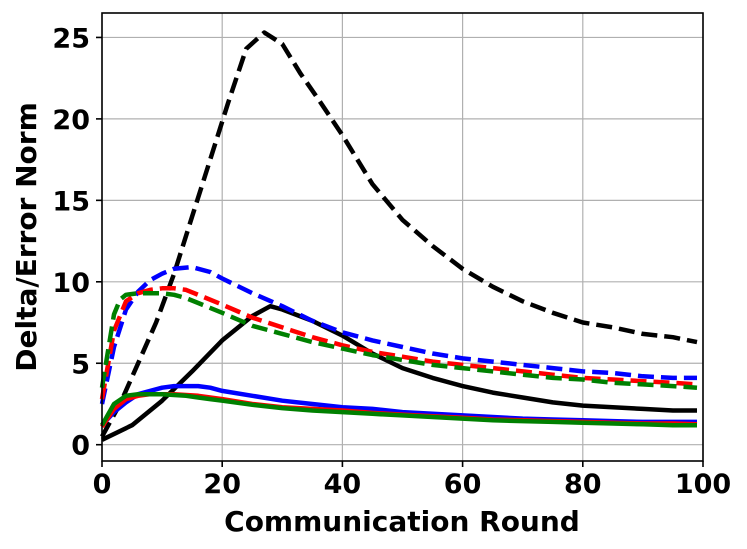  Describe the element at coordinates (402, 521) in the screenshot. I see `x-axis-title: Communication Round` at that location.